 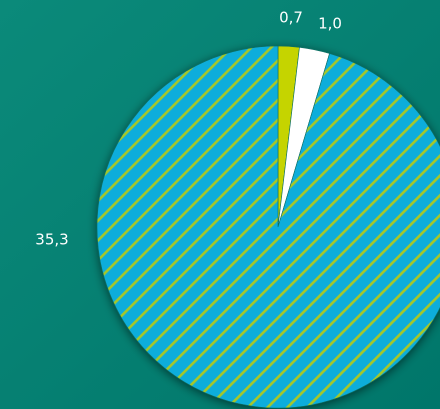 I want to click on slice-label: 1,0, so click(x=330, y=24).